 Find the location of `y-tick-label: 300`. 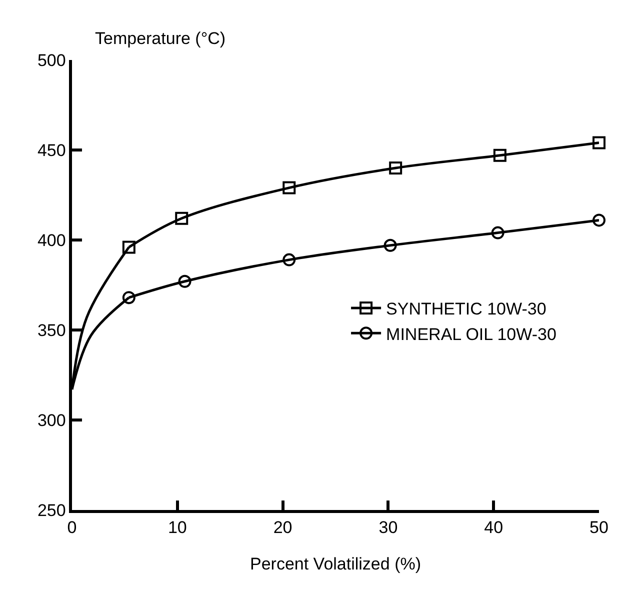

y-tick-label: 300 is located at coordinates (51, 420).